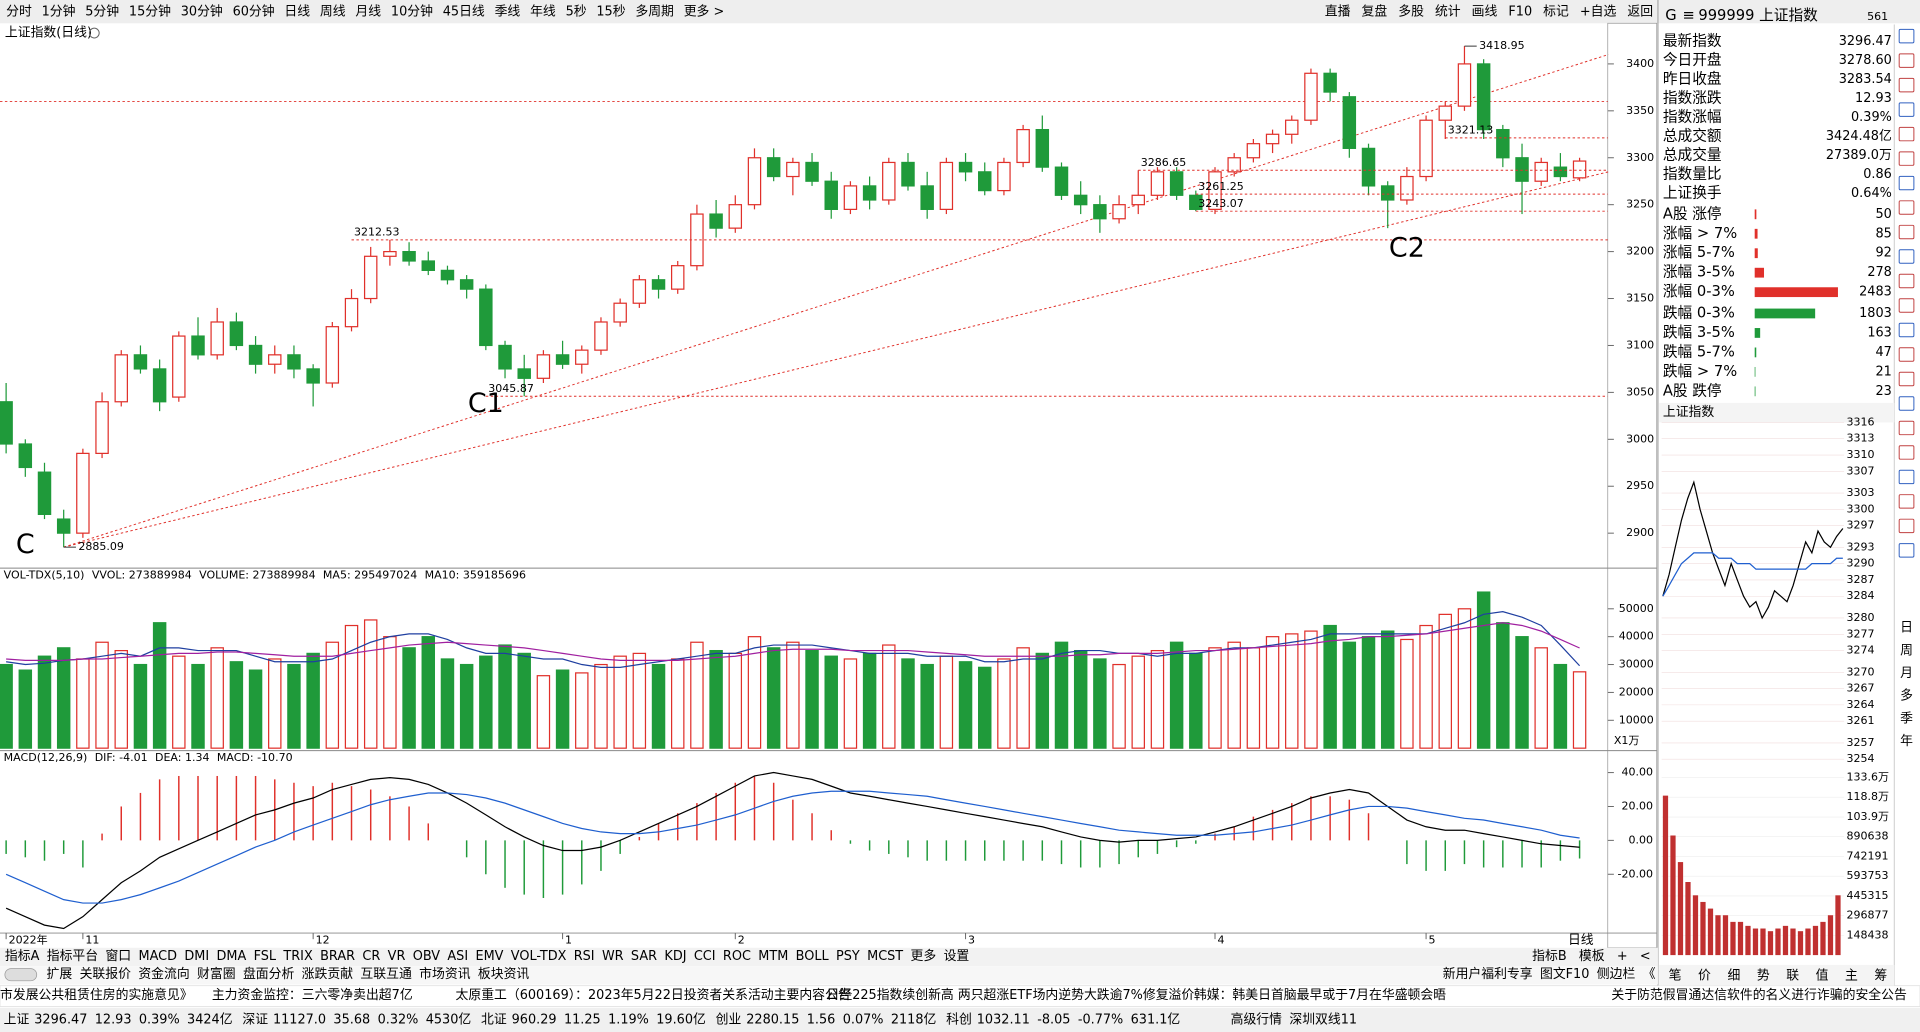  I want to click on toolbar-tab: 更多 >, so click(704, 12).